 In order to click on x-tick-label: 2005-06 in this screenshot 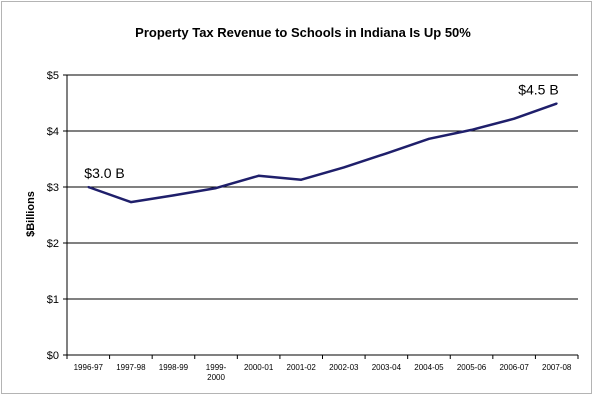, I will do `click(472, 367)`.